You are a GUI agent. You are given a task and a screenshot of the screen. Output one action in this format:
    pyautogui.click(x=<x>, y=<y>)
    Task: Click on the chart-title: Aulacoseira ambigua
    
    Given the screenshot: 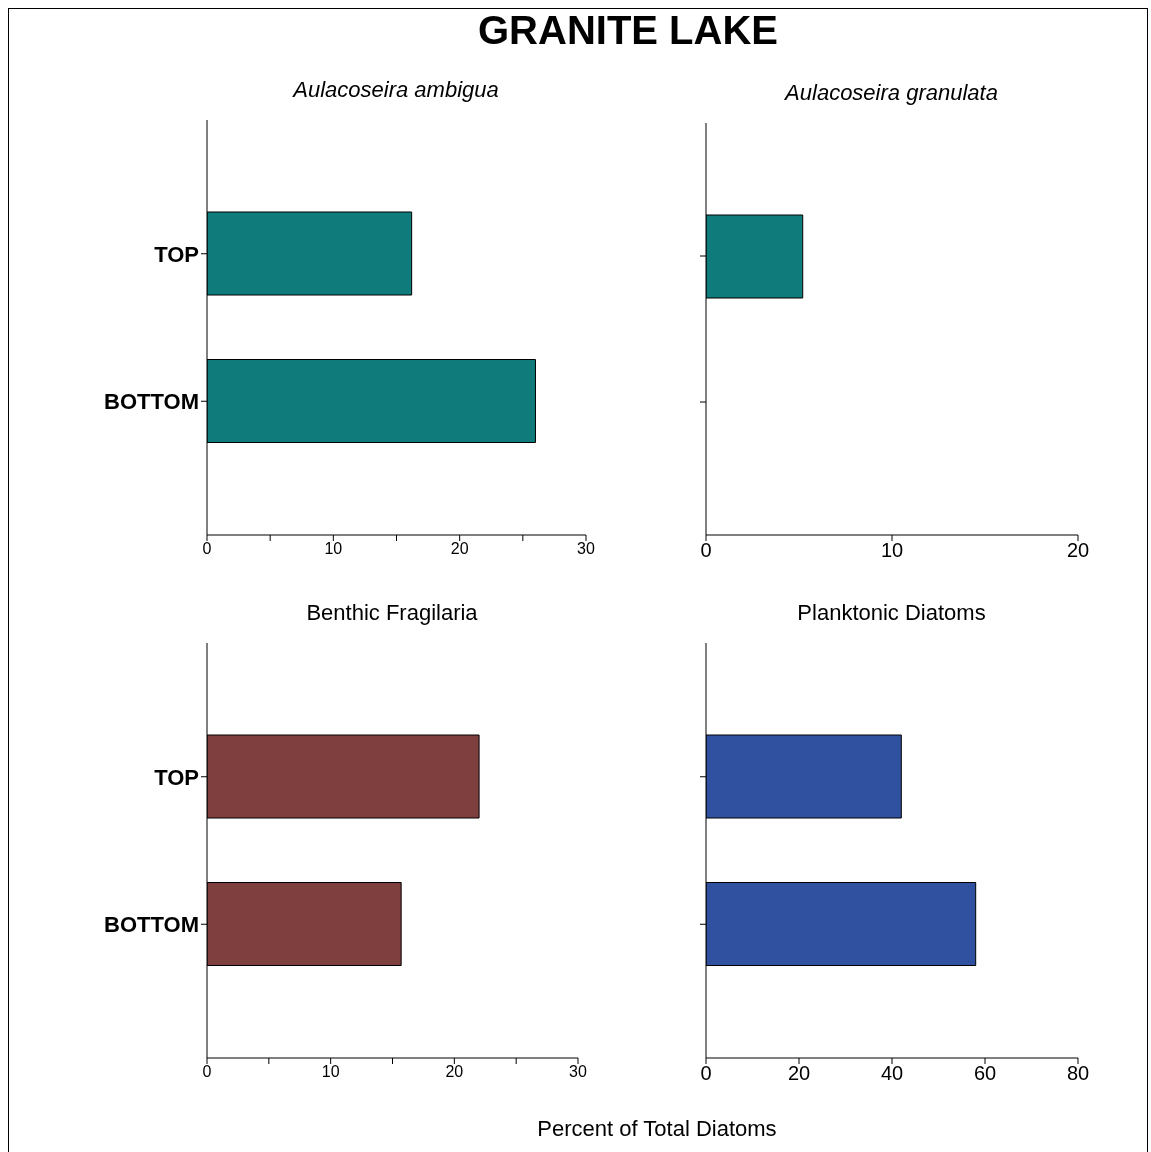 What is the action you would take?
    pyautogui.click(x=395, y=90)
    